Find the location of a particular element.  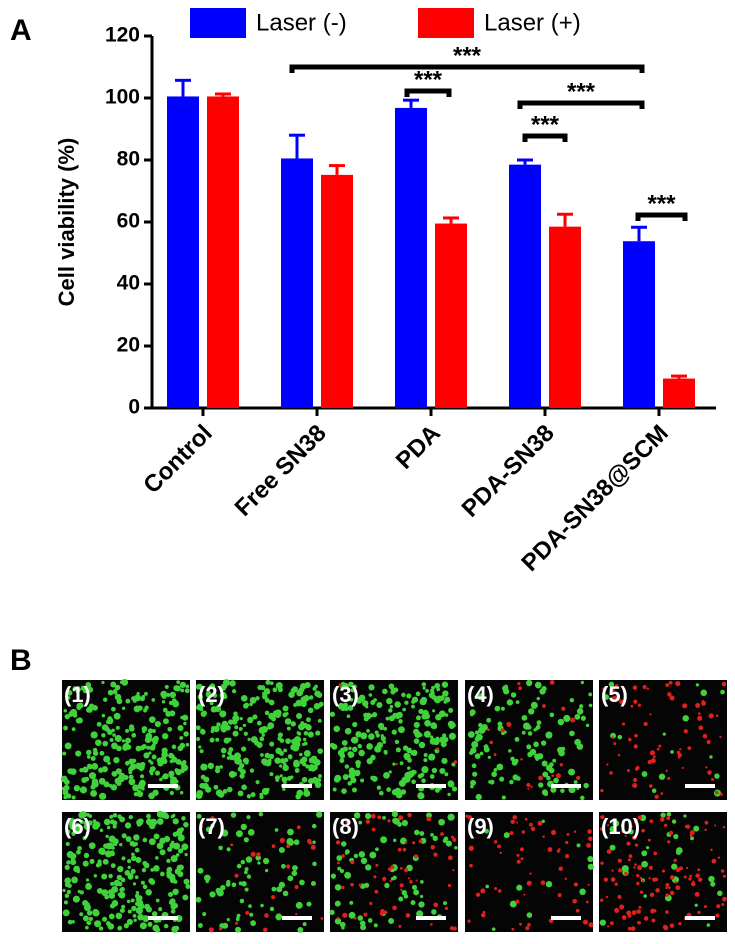

panel-label: B is located at coordinates (21, 660).